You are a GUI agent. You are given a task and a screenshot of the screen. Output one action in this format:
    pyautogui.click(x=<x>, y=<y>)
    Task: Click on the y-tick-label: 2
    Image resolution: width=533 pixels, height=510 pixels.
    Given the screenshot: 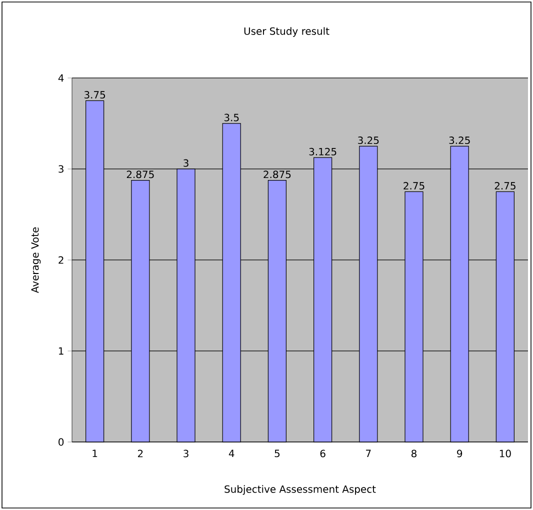 What is the action you would take?
    pyautogui.click(x=61, y=260)
    